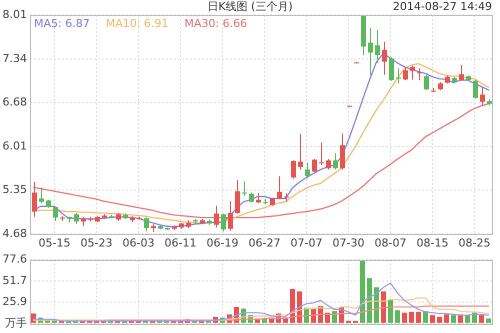 This screenshot has width=500, height=333. What do you see at coordinates (222, 243) in the screenshot?
I see `x-tick-label: 06-19` at bounding box center [222, 243].